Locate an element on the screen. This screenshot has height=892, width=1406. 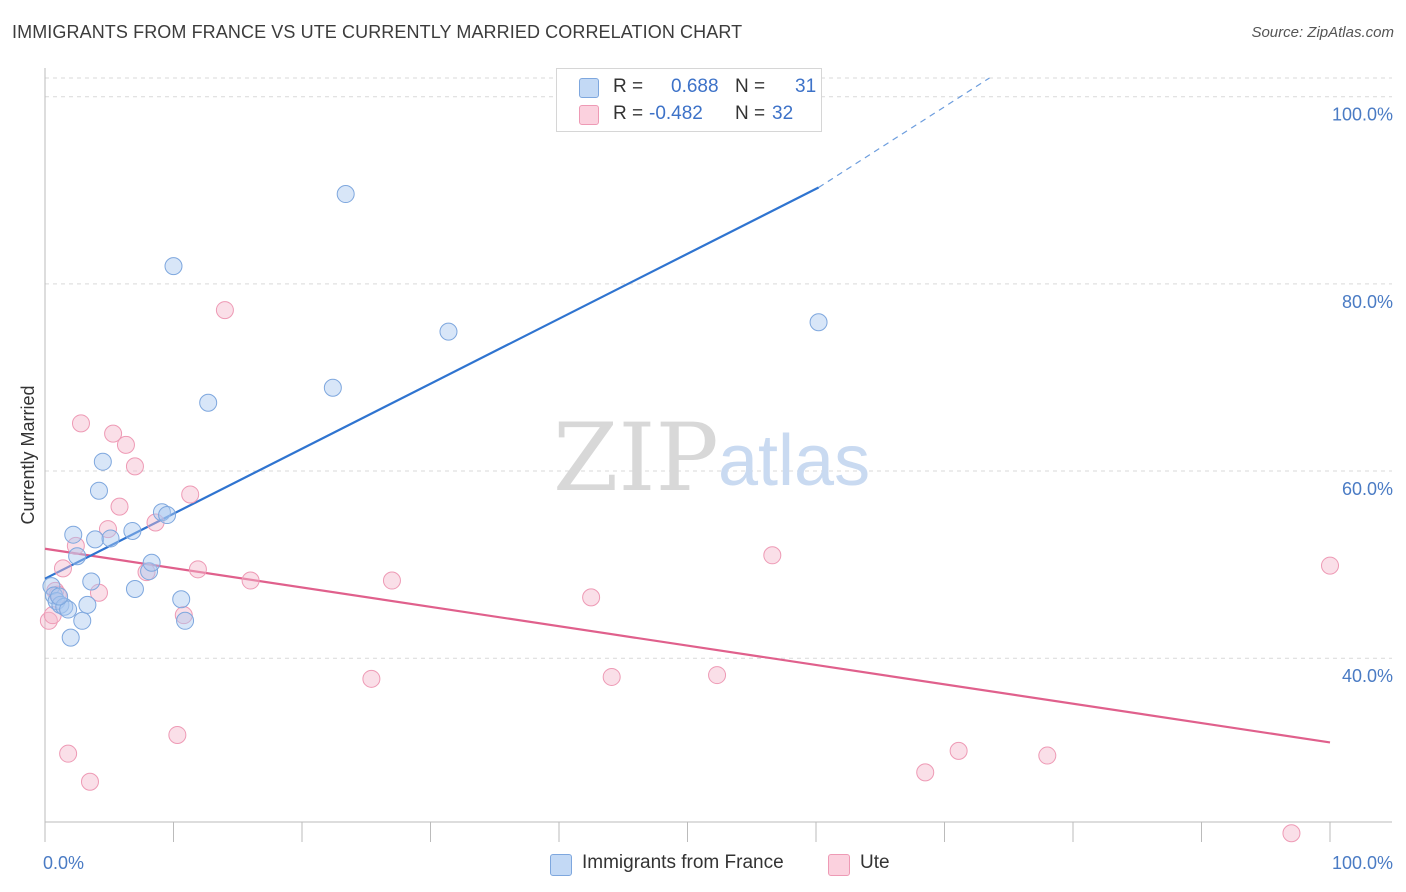
correlation-legend: R = 0.688 N = 31 R = -0.482 N = 32 is located at coordinates (689, 100).